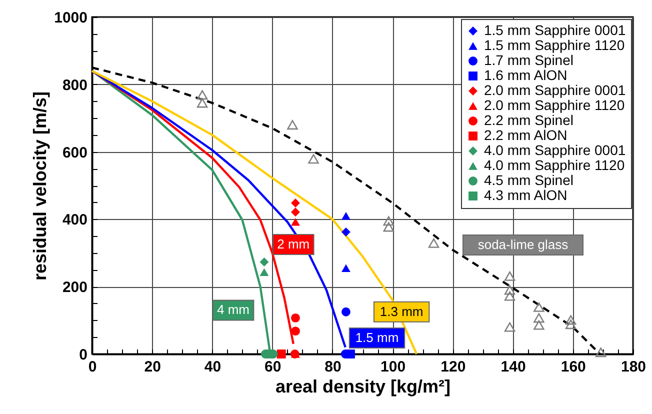  Describe the element at coordinates (233, 310) in the screenshot. I see `annotation: 4 mm` at that location.